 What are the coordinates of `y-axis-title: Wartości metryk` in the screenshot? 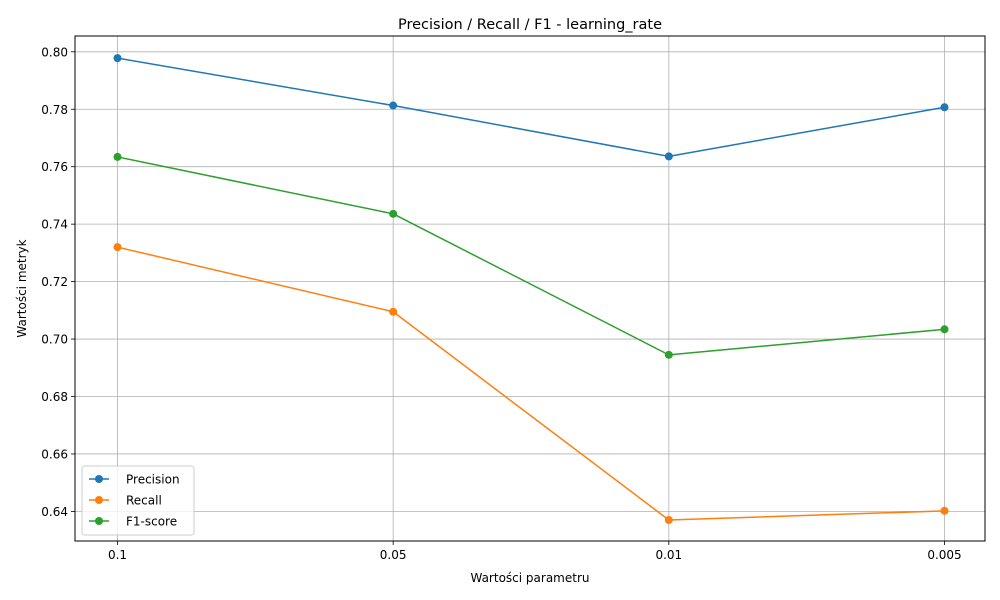 It's located at (22, 288).